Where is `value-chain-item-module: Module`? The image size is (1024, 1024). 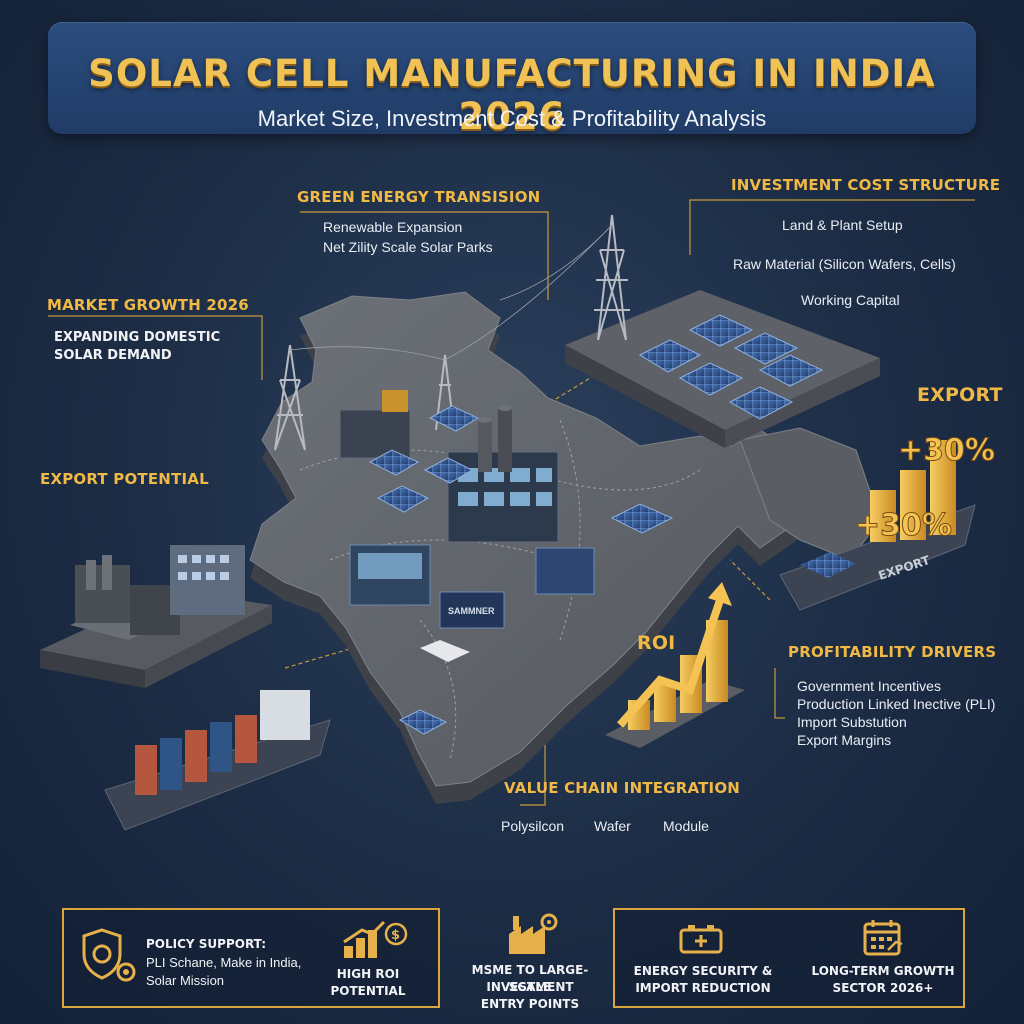
value-chain-item-module: Module is located at coordinates (686, 826).